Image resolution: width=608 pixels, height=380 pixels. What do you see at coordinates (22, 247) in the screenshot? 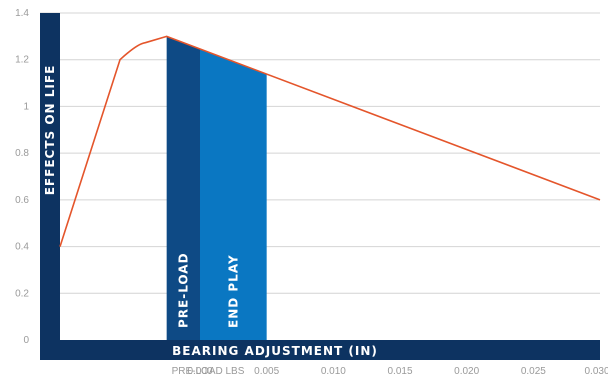
I see `y-tick-label: 0.4` at bounding box center [22, 247].